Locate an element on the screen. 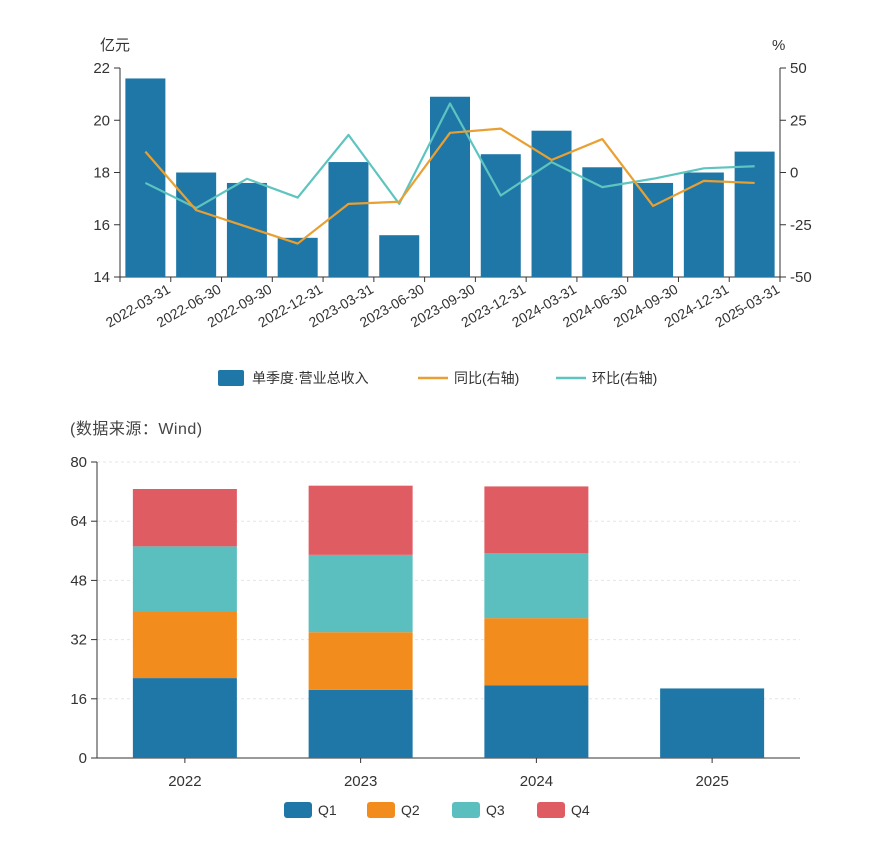 The width and height of the screenshot is (882, 858). y-tick-label: 80 is located at coordinates (78, 462).